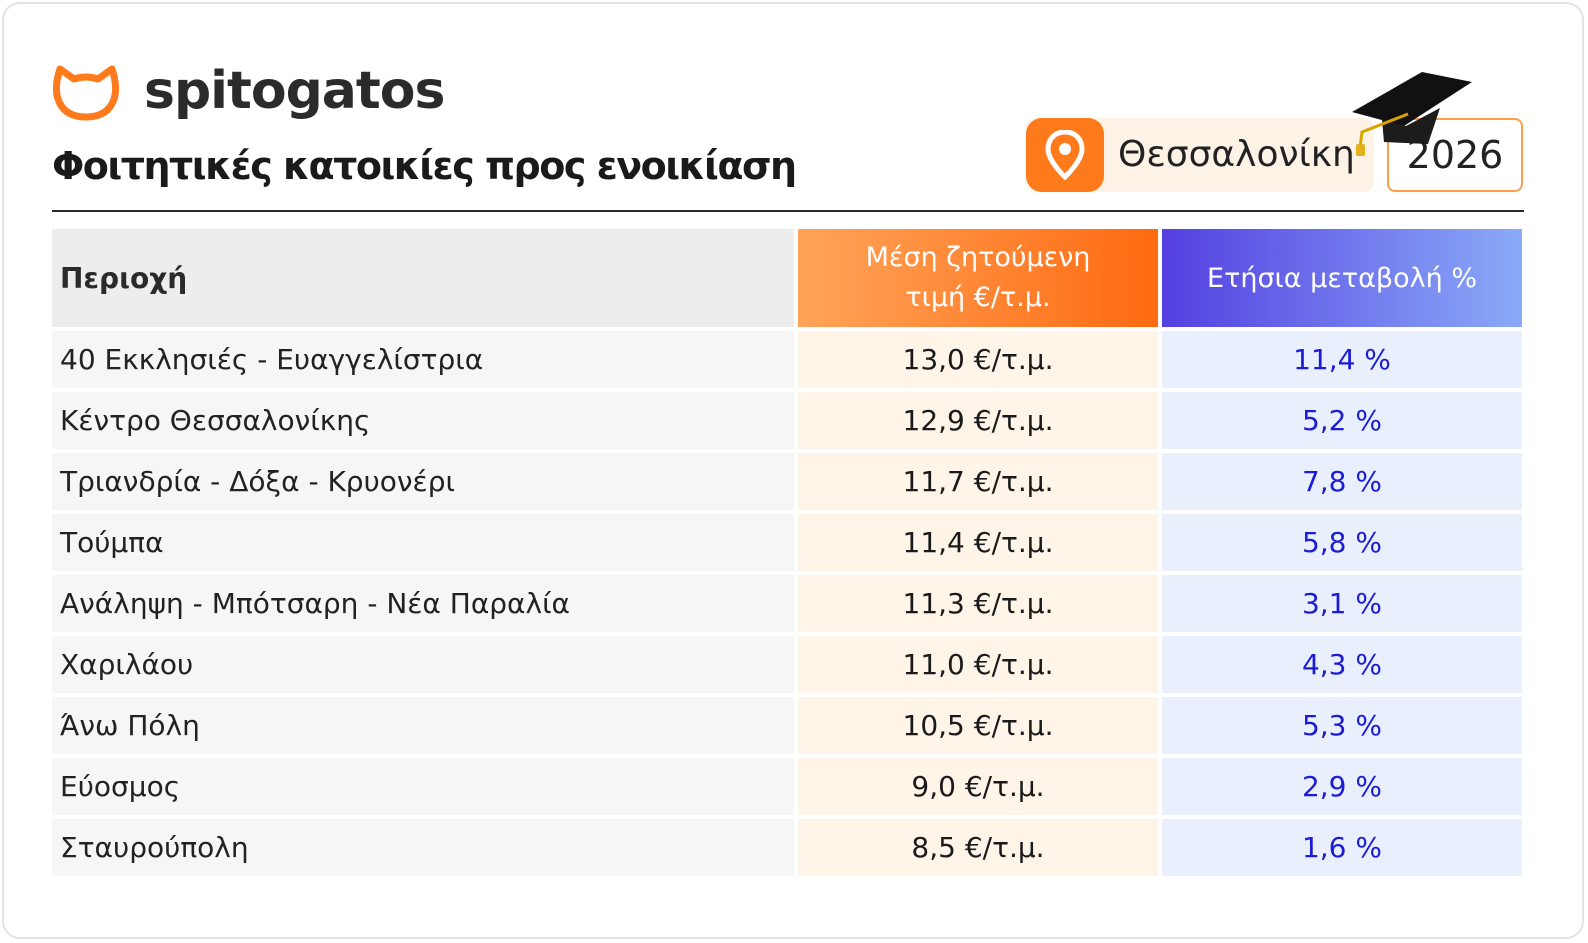 Image resolution: width=1588 pixels, height=943 pixels. What do you see at coordinates (978, 359) in the screenshot?
I see `cell-price: 13,0 €/τ.μ.` at bounding box center [978, 359].